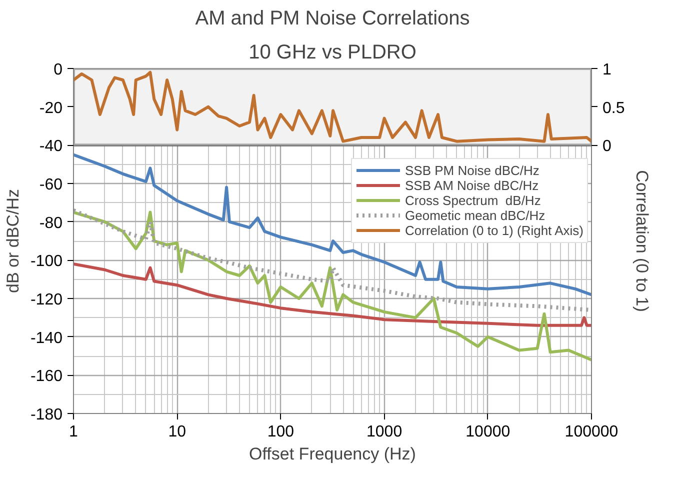 The height and width of the screenshot is (483, 682). What do you see at coordinates (58, 70) in the screenshot?
I see `y-tick-label: 0` at bounding box center [58, 70].